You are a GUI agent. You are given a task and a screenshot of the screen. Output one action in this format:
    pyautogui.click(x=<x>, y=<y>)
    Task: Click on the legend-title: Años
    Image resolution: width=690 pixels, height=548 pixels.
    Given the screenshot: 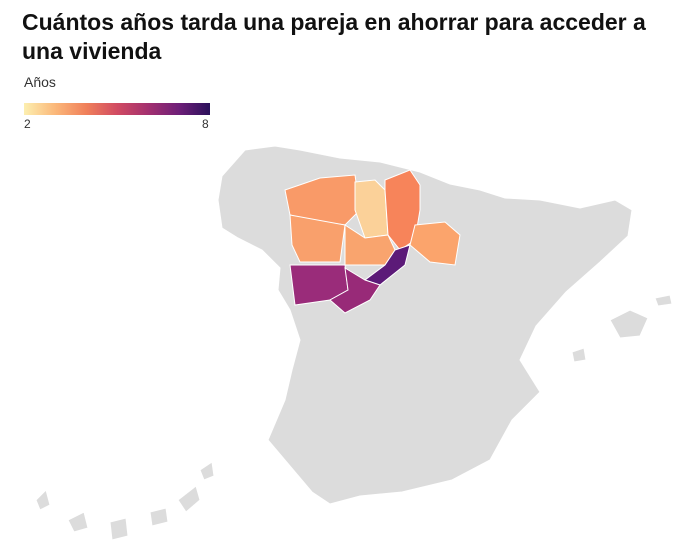 What is the action you would take?
    pyautogui.click(x=40, y=82)
    